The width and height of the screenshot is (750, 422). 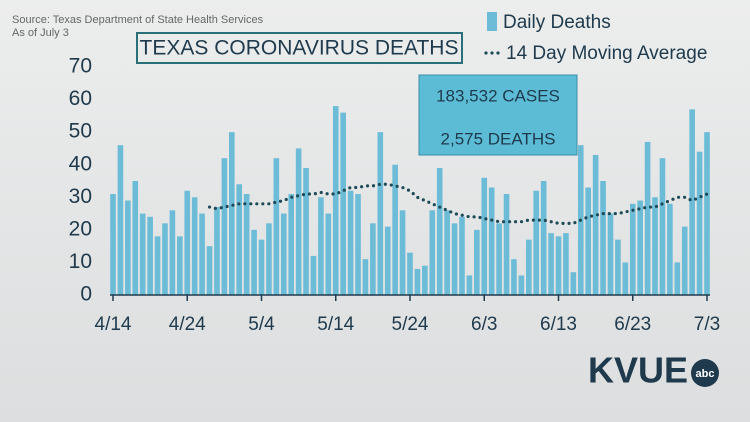 I want to click on chart-title: TEXAS CORONAVIRUS DEATHS, so click(x=299, y=48).